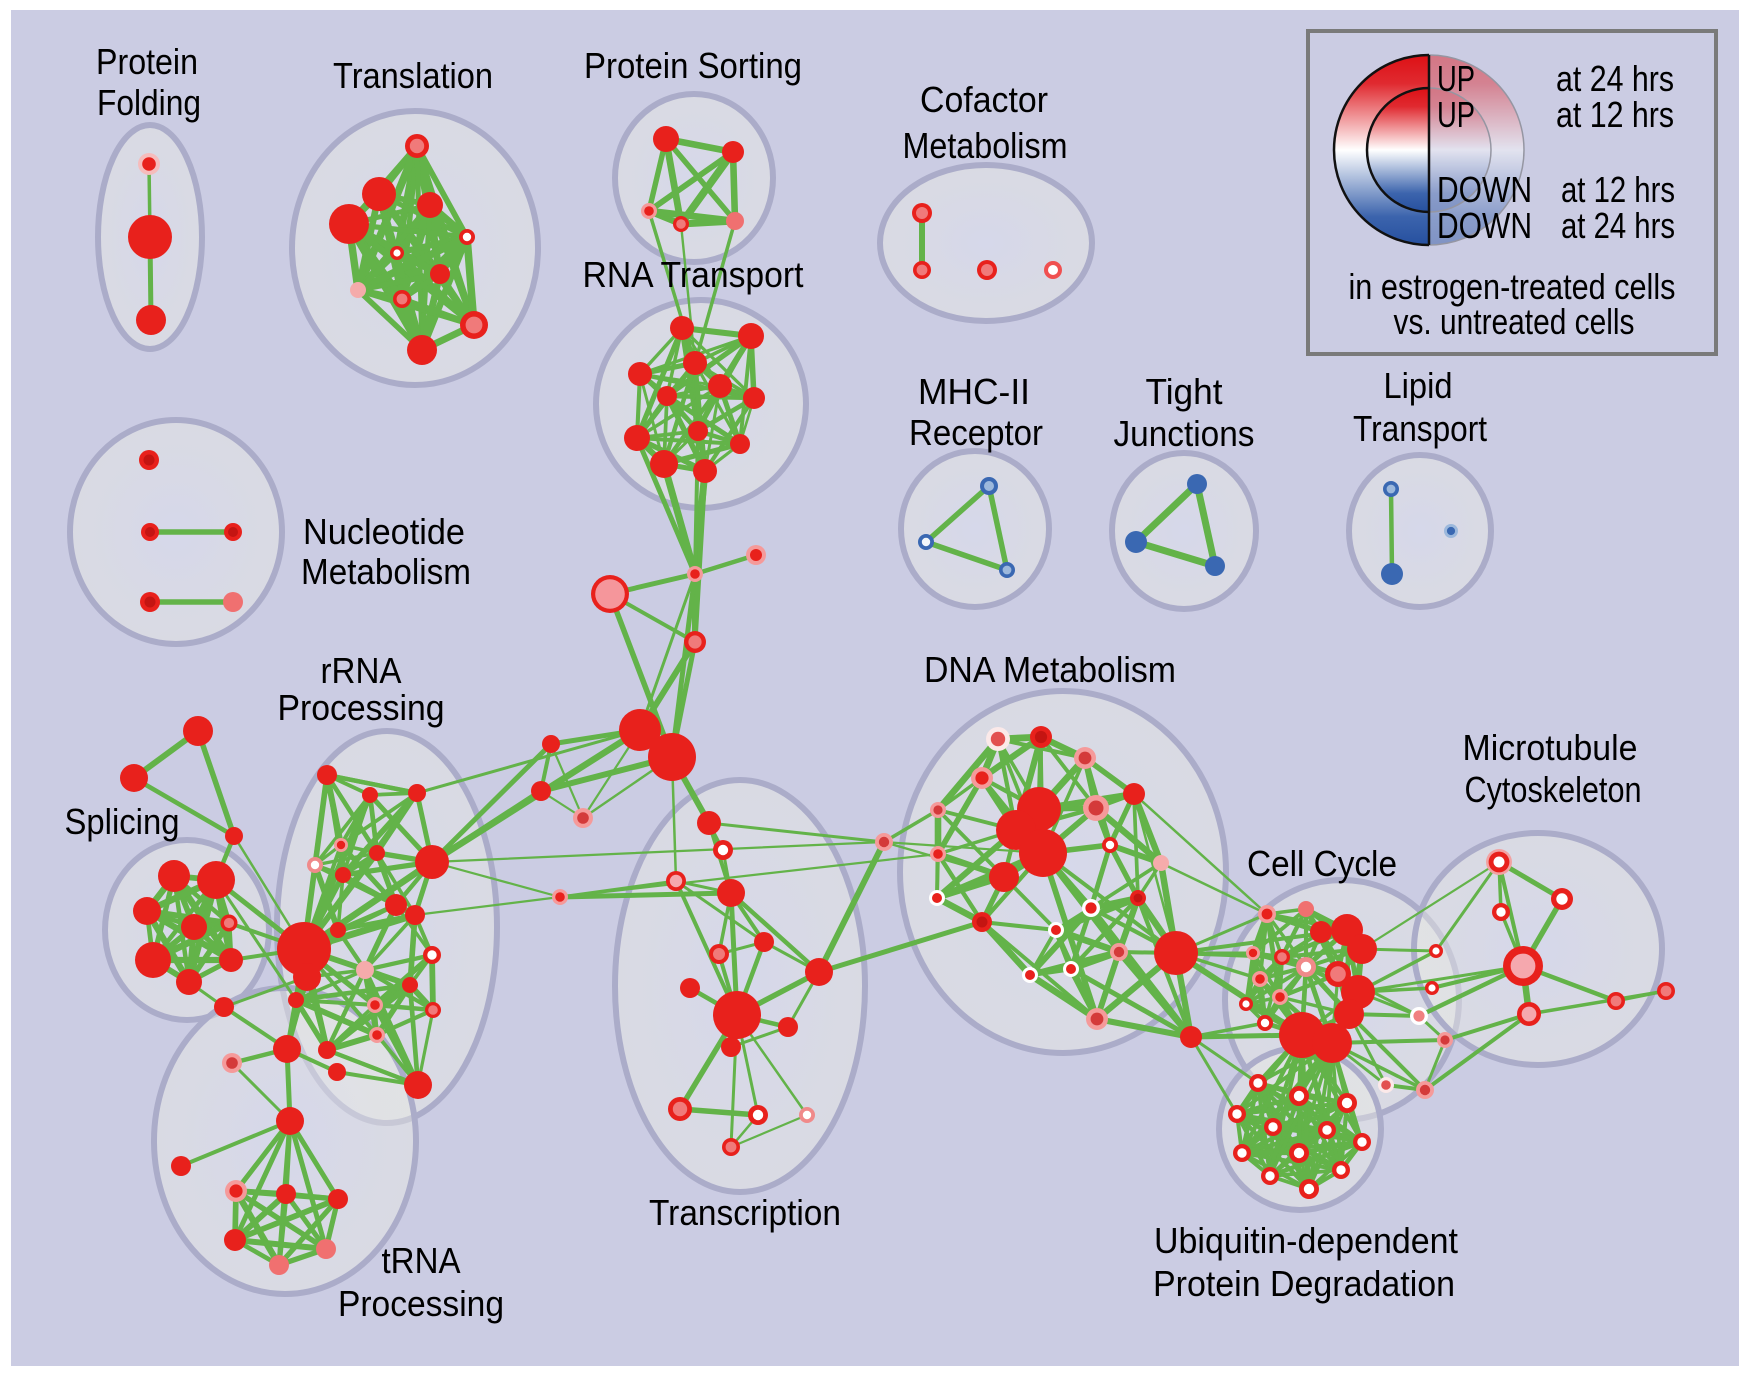  I want to click on svg-text: Microtubule, so click(1550, 747).